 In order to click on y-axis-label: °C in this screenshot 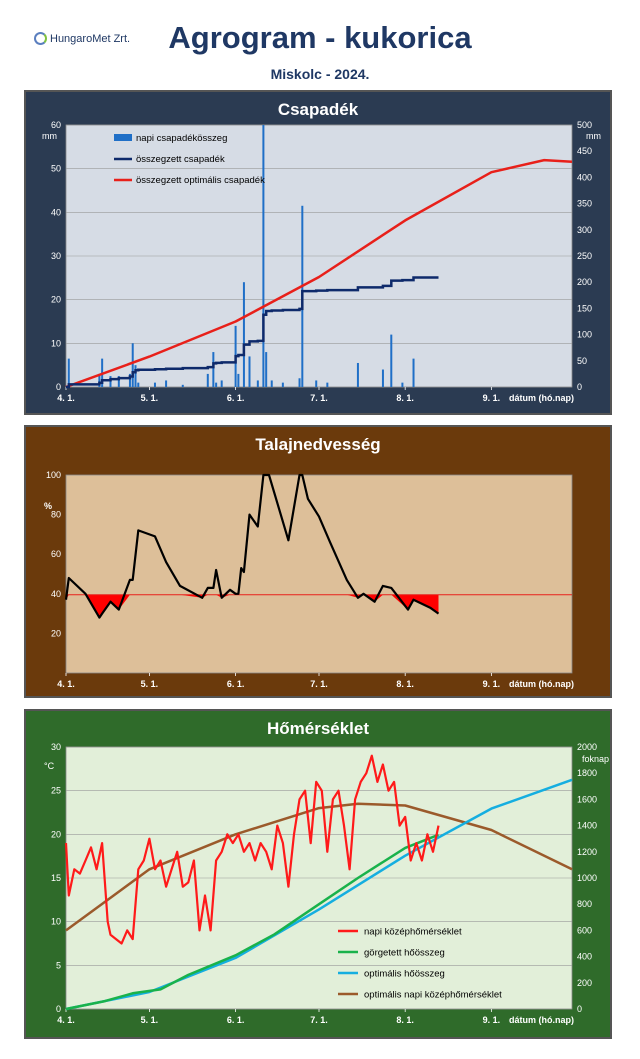, I will do `click(49, 766)`.